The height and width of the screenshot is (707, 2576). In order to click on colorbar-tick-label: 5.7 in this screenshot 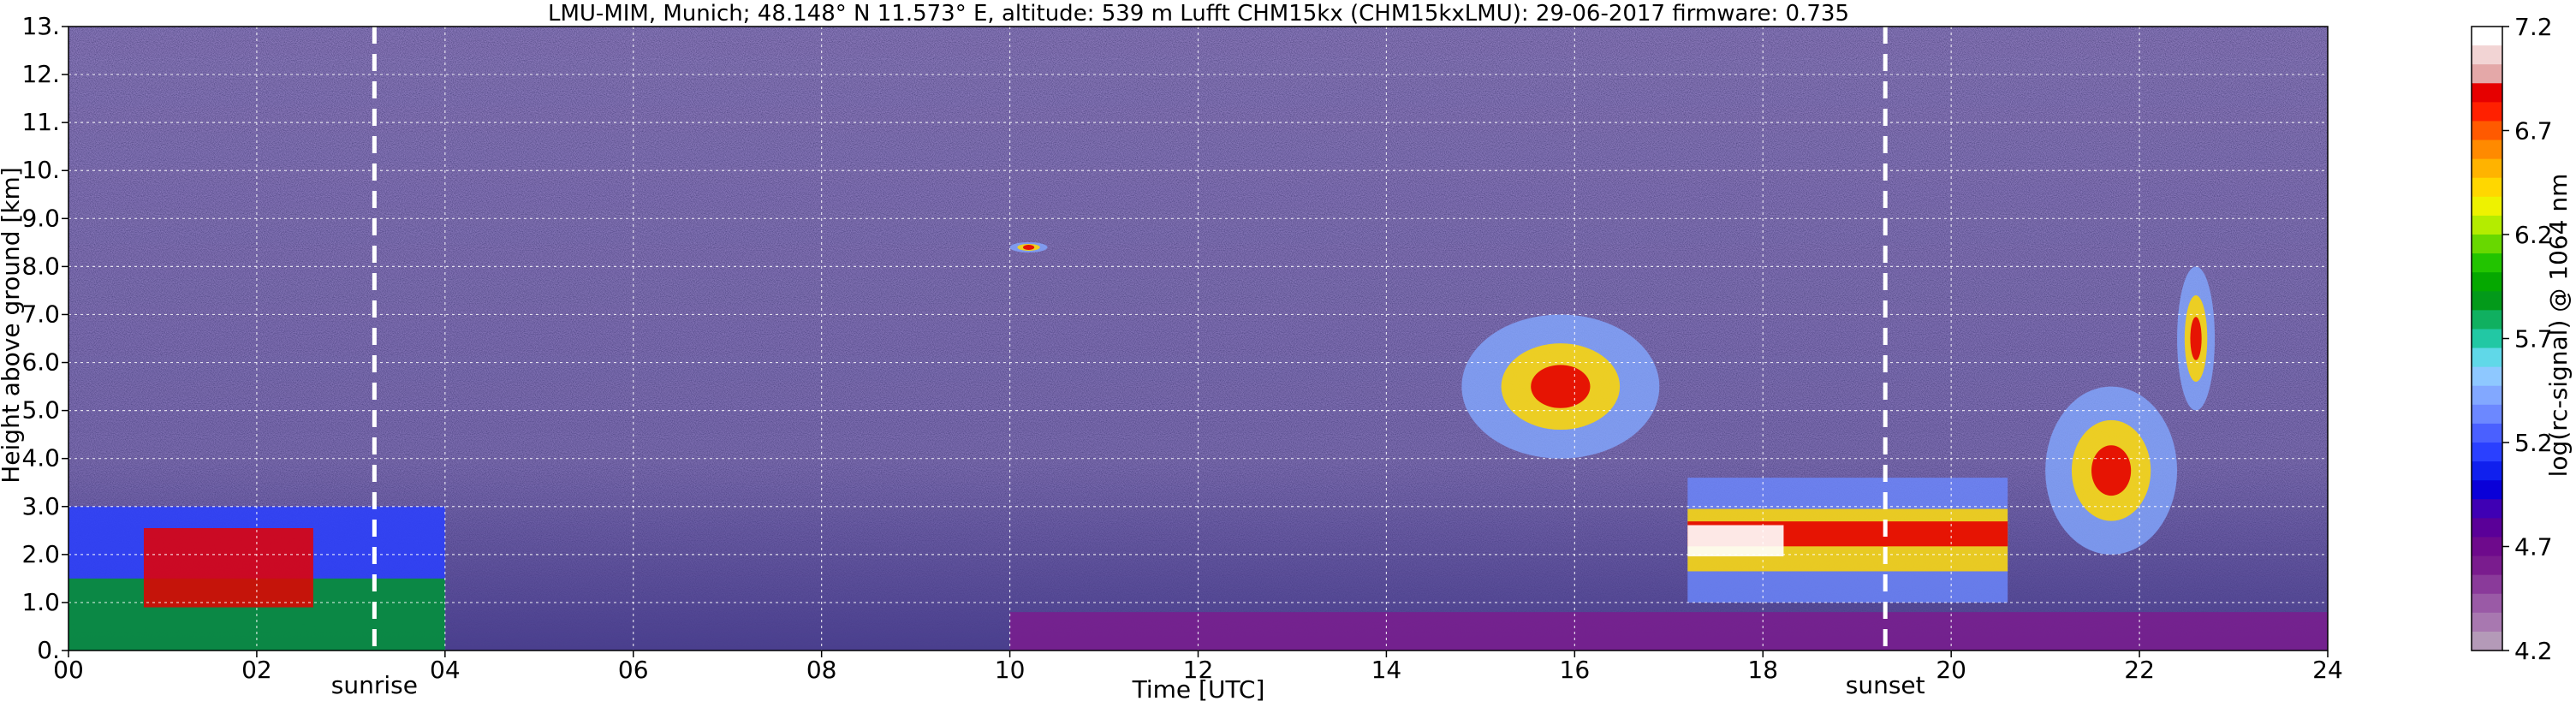, I will do `click(2534, 339)`.